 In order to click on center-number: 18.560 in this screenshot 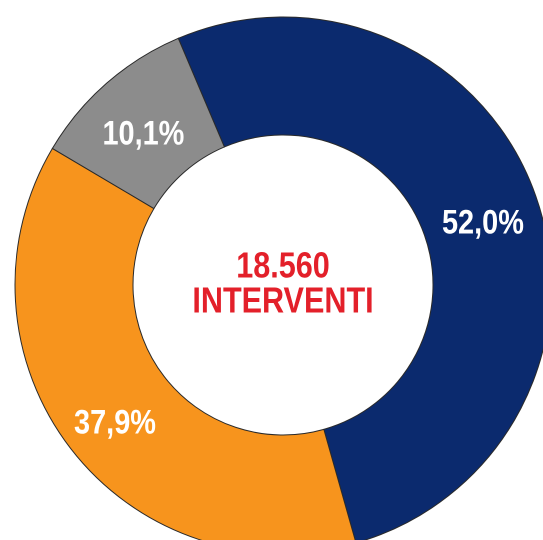, I will do `click(283, 266)`.